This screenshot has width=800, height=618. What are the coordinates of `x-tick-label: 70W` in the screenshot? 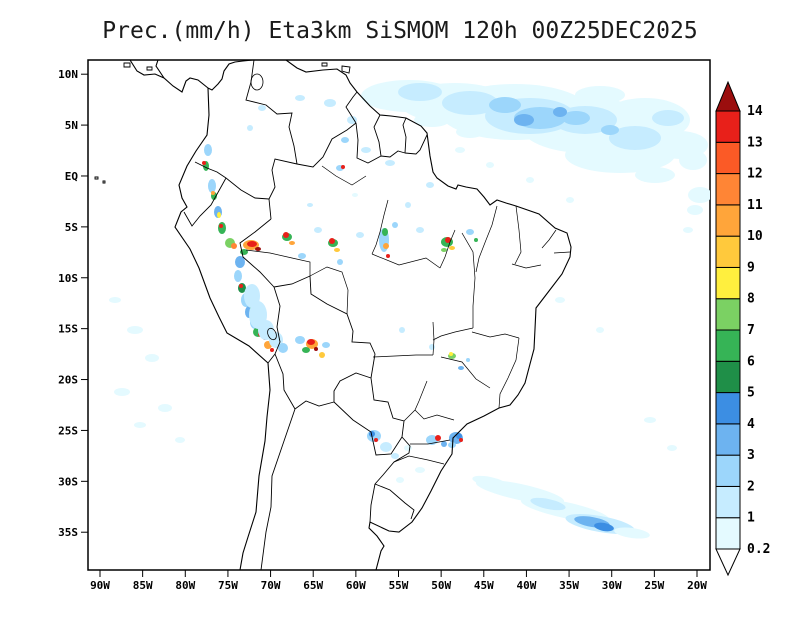 It's located at (271, 585).